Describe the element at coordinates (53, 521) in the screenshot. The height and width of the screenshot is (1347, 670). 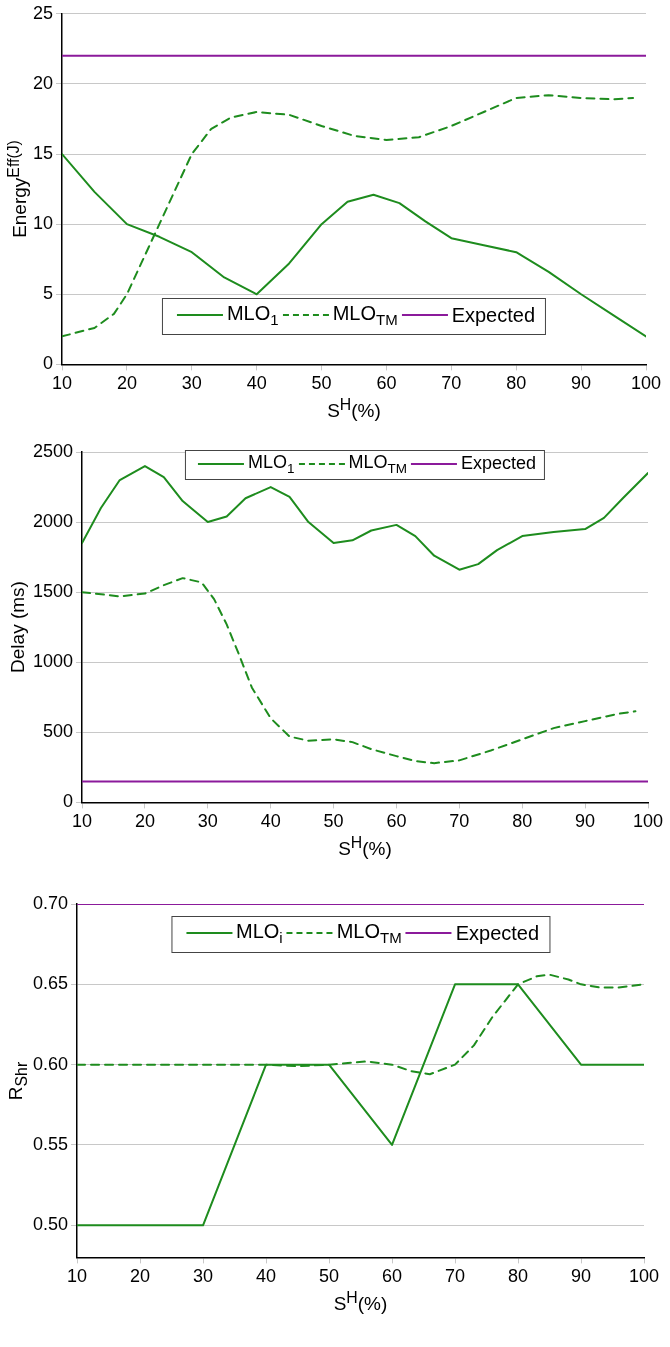
I see `y-tick-label: 2000` at that location.